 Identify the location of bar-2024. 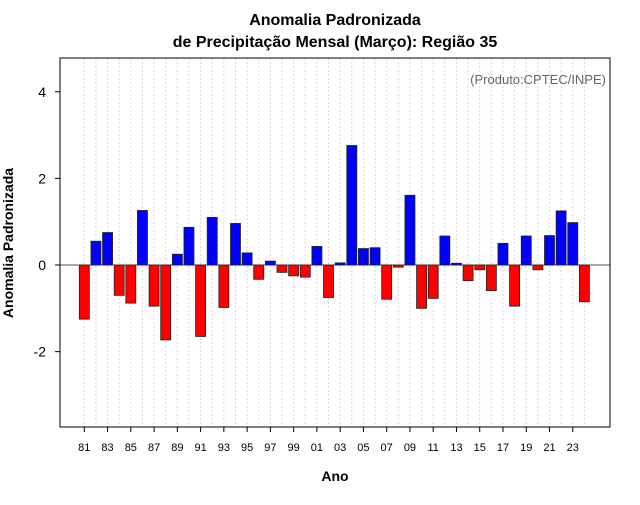
(584, 283).